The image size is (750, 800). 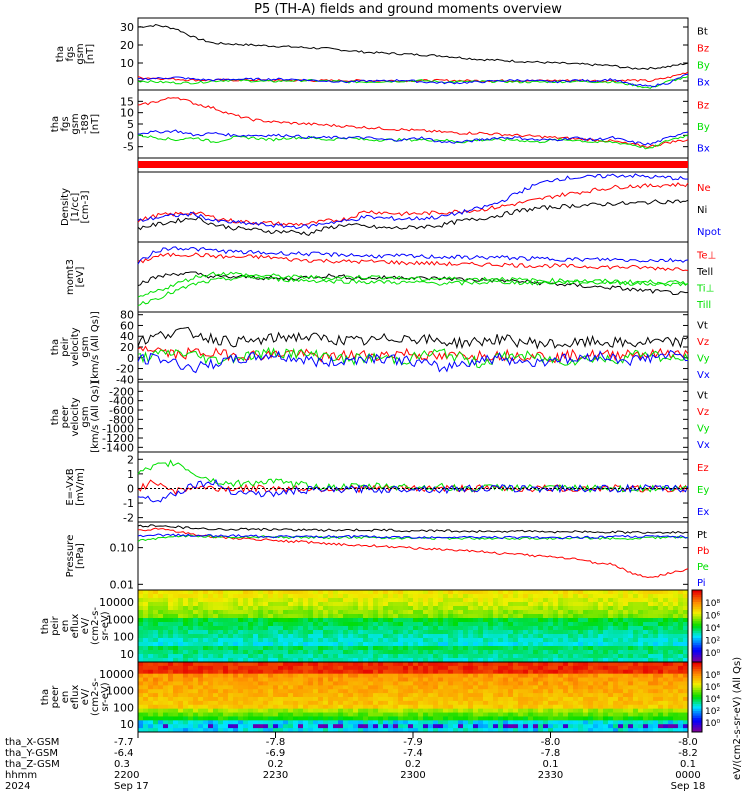 I want to click on y-label: momt3, so click(x=70, y=277).